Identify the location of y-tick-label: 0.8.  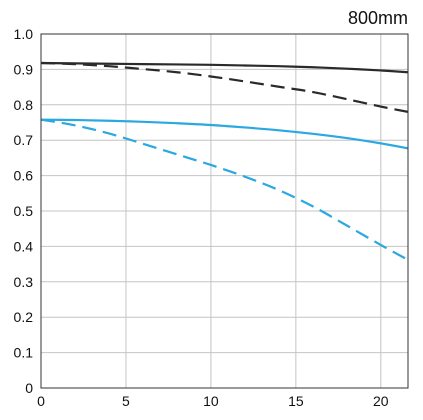
(24, 105).